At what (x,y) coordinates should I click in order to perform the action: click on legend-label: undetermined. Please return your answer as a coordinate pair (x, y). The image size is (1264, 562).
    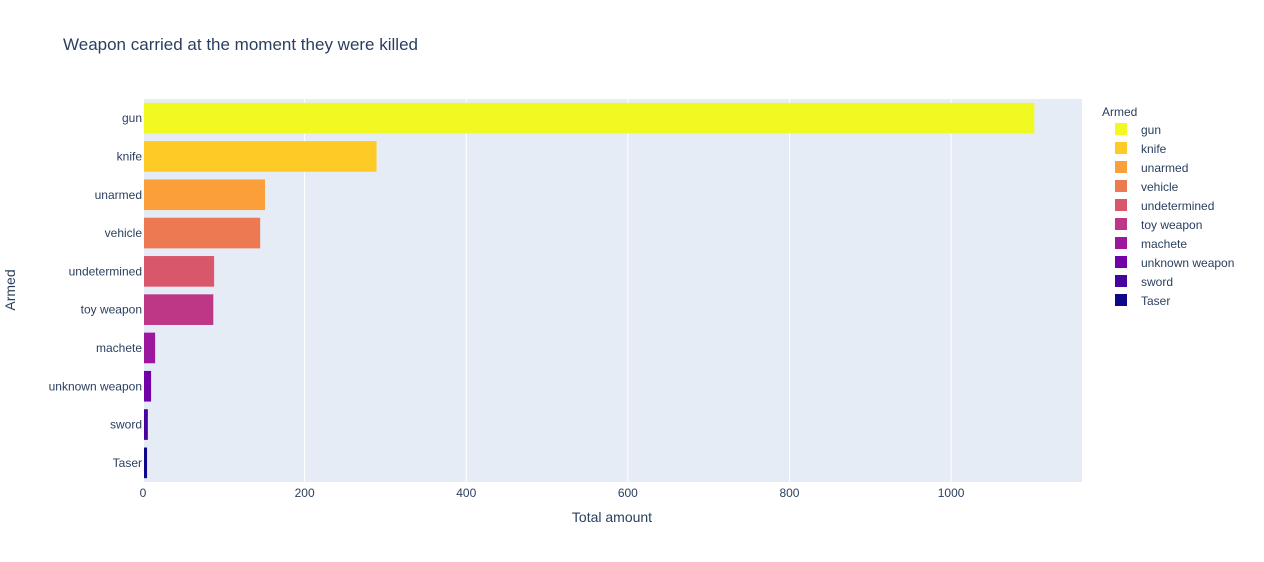
    Looking at the image, I should click on (1177, 206).